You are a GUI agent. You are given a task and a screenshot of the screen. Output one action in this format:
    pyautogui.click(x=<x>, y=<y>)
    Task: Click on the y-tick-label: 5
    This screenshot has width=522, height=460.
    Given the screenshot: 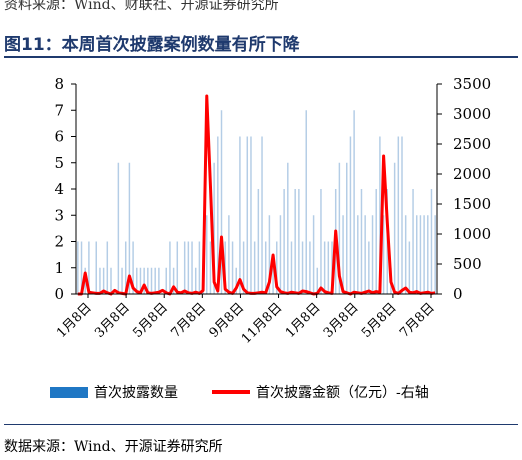 What is the action you would take?
    pyautogui.click(x=59, y=163)
    